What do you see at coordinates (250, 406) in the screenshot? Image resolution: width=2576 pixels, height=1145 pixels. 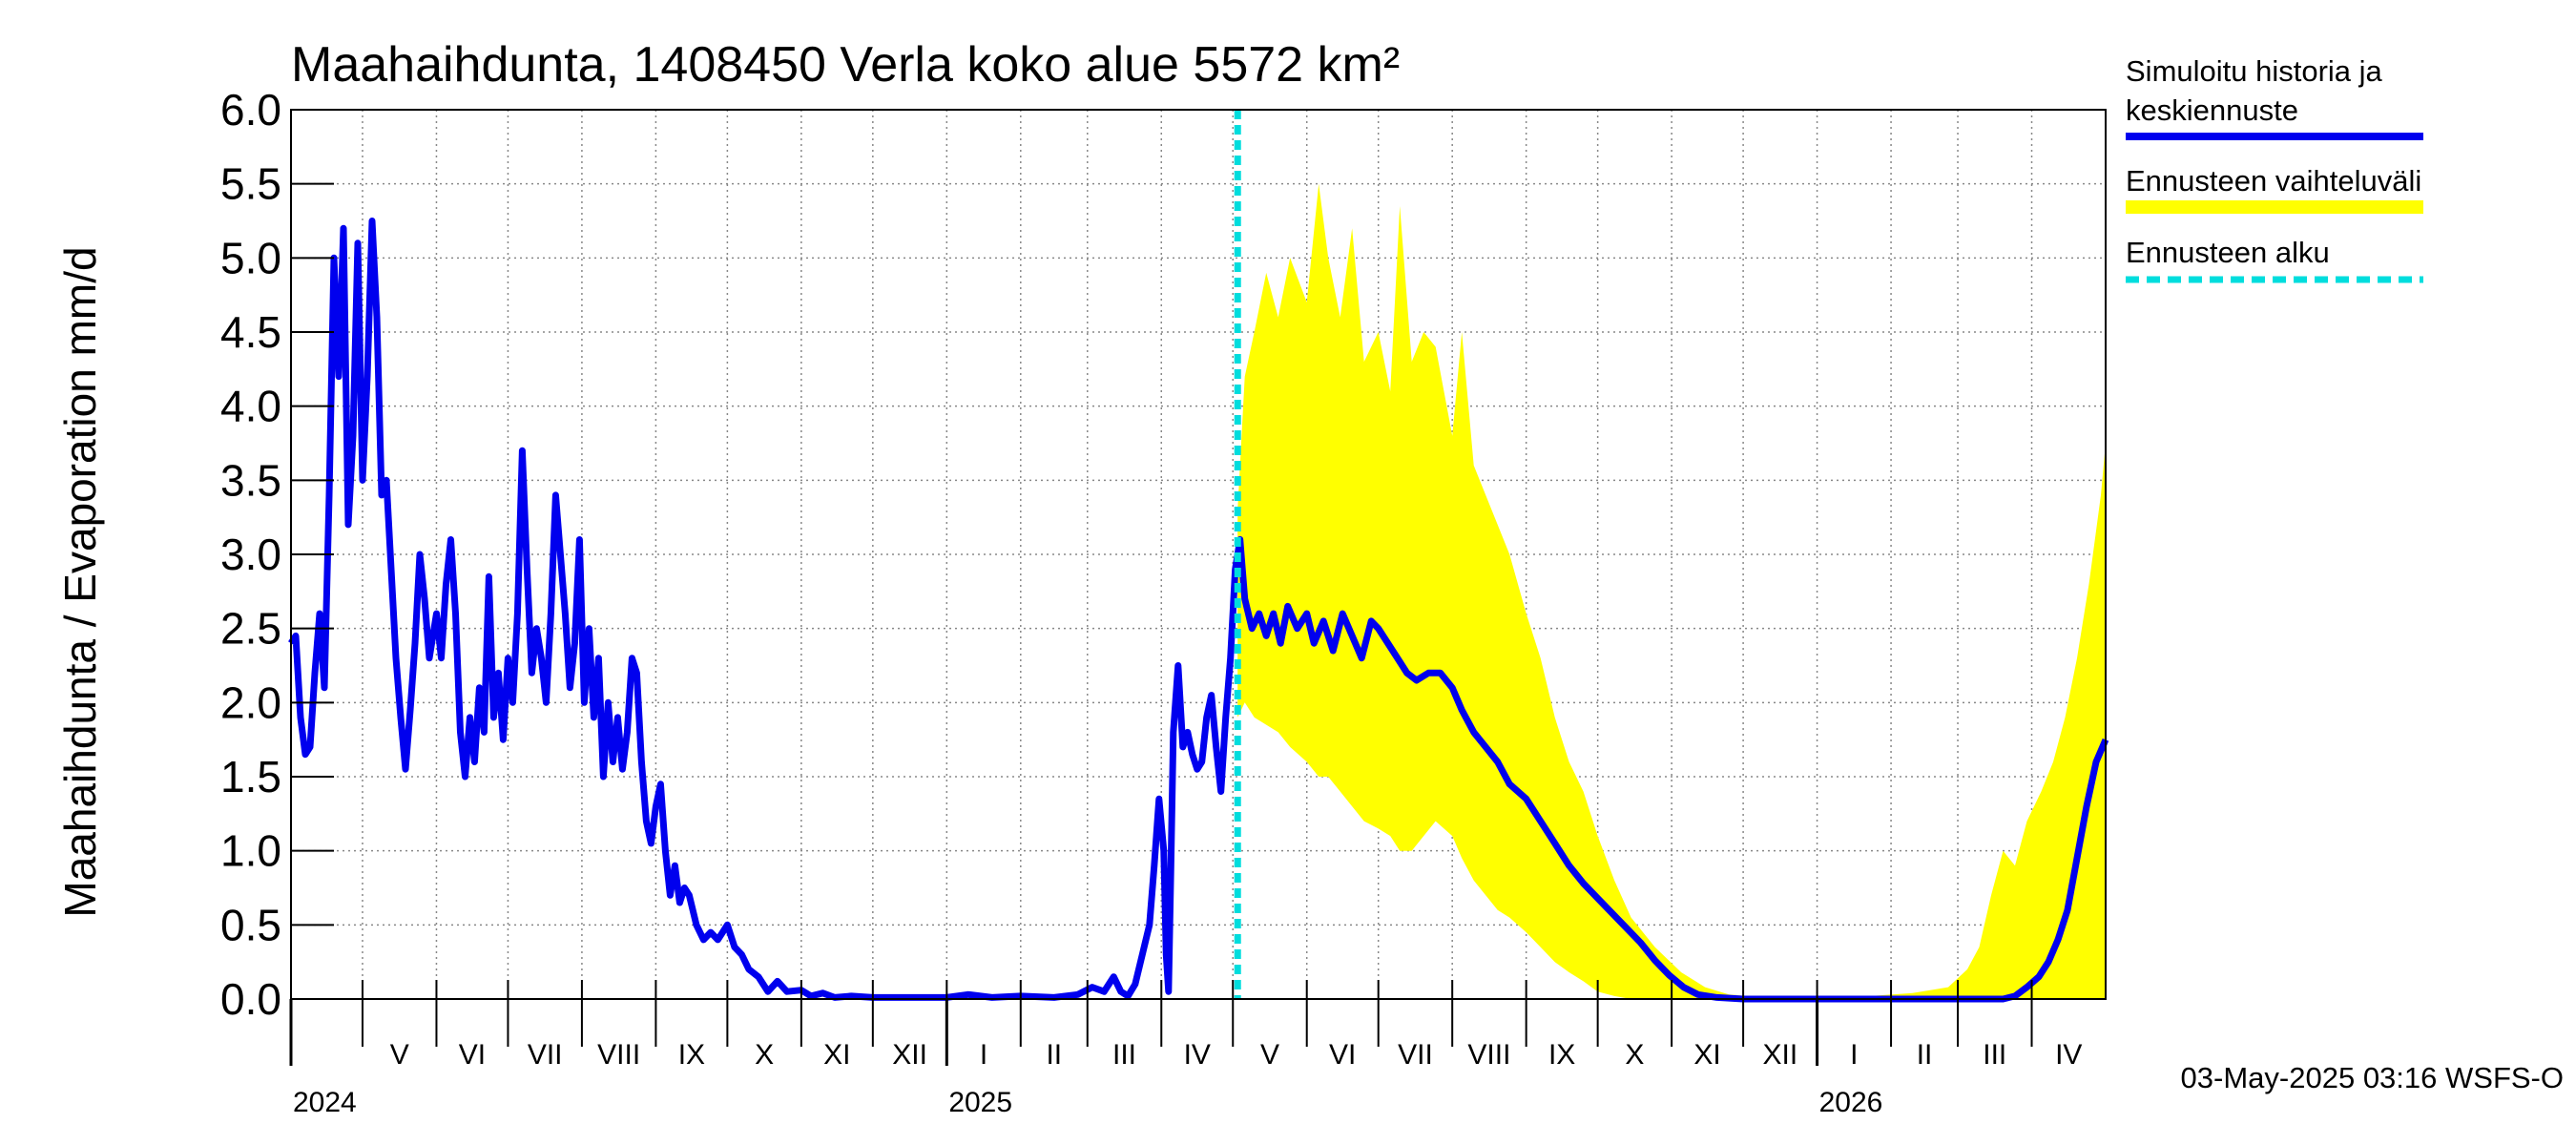 I see `y-tick-label: 4.0` at bounding box center [250, 406].